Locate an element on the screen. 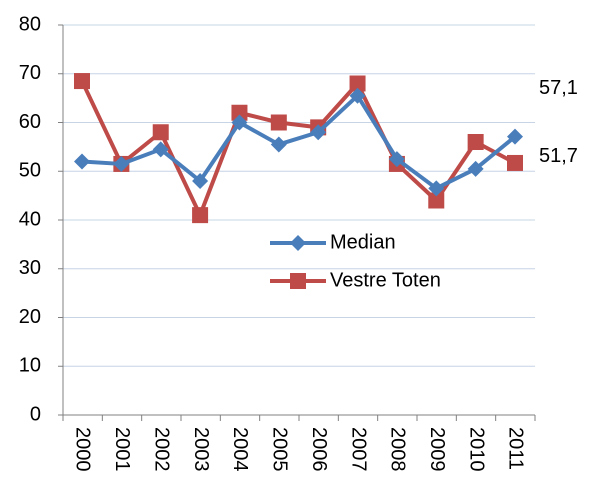  y-tick-label: 40 is located at coordinates (30, 219).